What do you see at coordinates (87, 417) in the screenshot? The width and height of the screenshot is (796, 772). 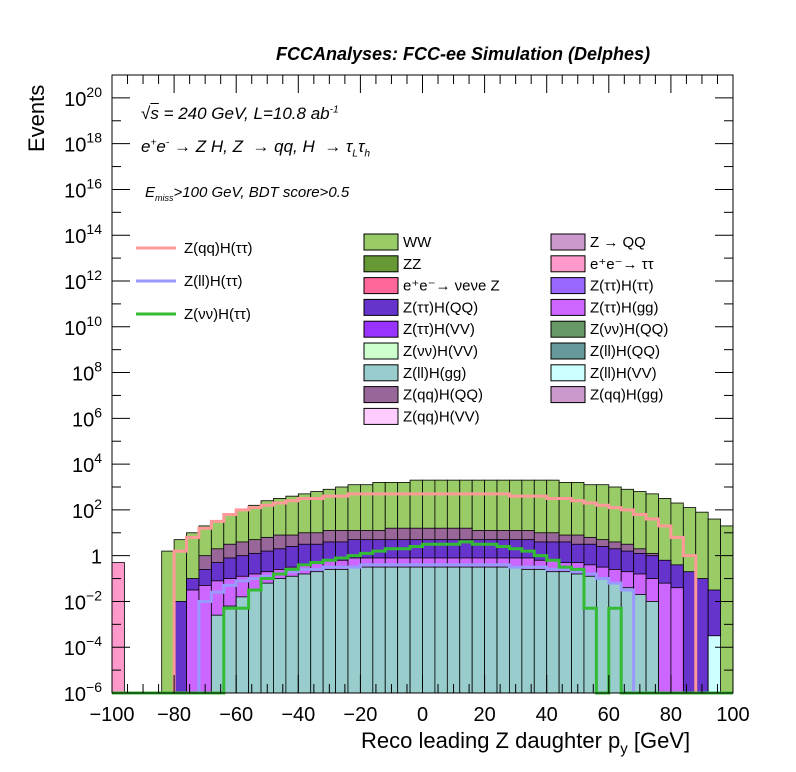 I see `y-tick-label: 10⁶` at bounding box center [87, 417].